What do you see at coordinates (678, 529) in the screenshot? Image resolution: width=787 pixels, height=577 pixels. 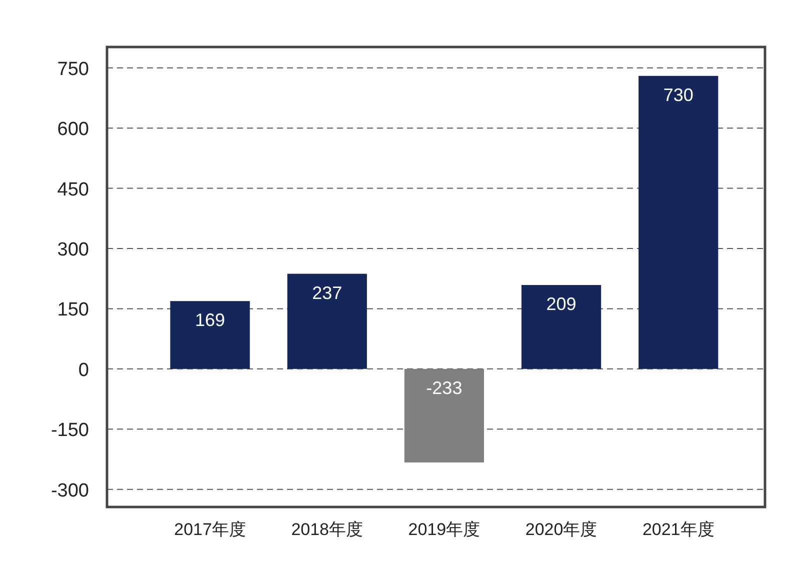 I see `x-tick-label: 2021年度` at bounding box center [678, 529].